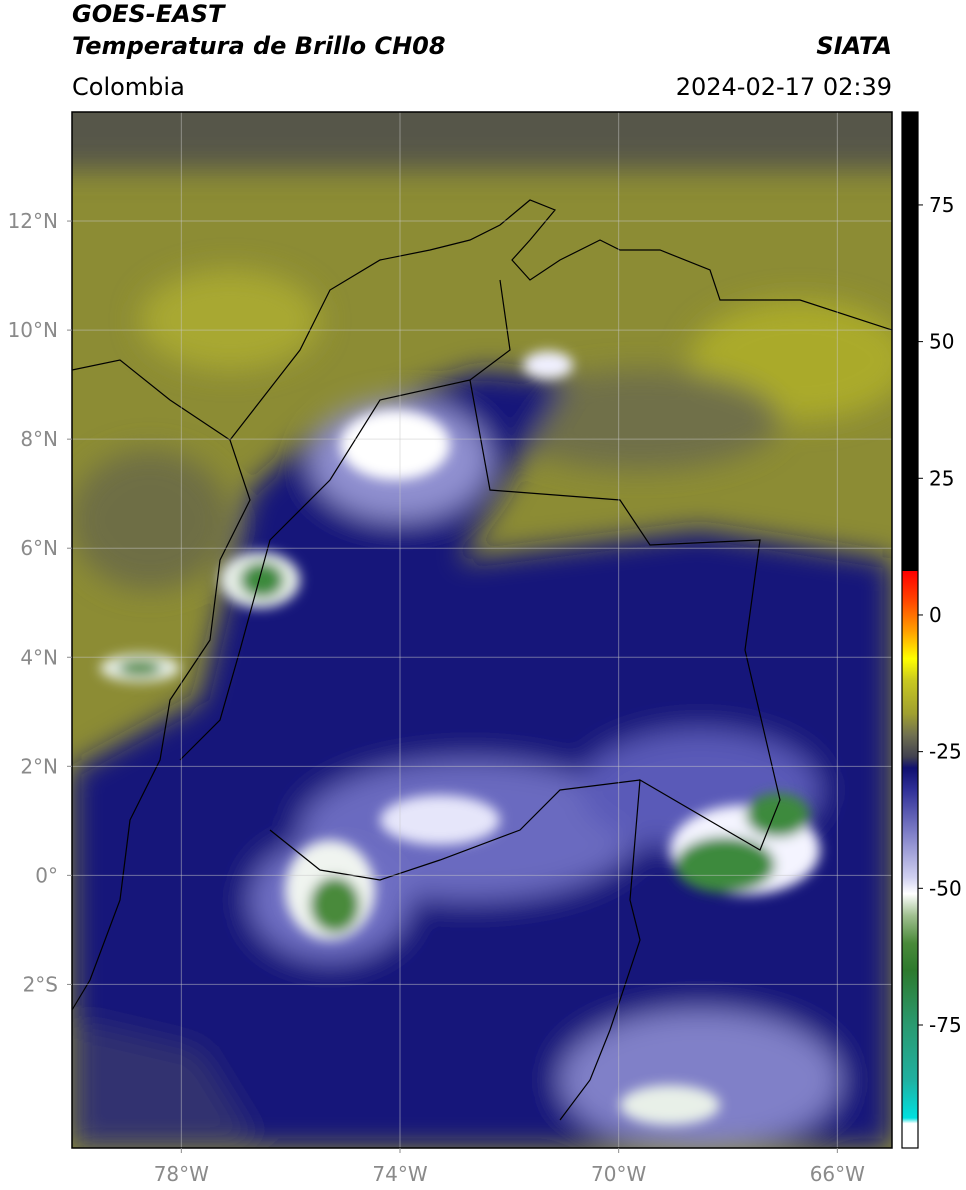 The image size is (966, 1190). What do you see at coordinates (618, 1174) in the screenshot?
I see `x-tick-label: 70°W` at bounding box center [618, 1174].